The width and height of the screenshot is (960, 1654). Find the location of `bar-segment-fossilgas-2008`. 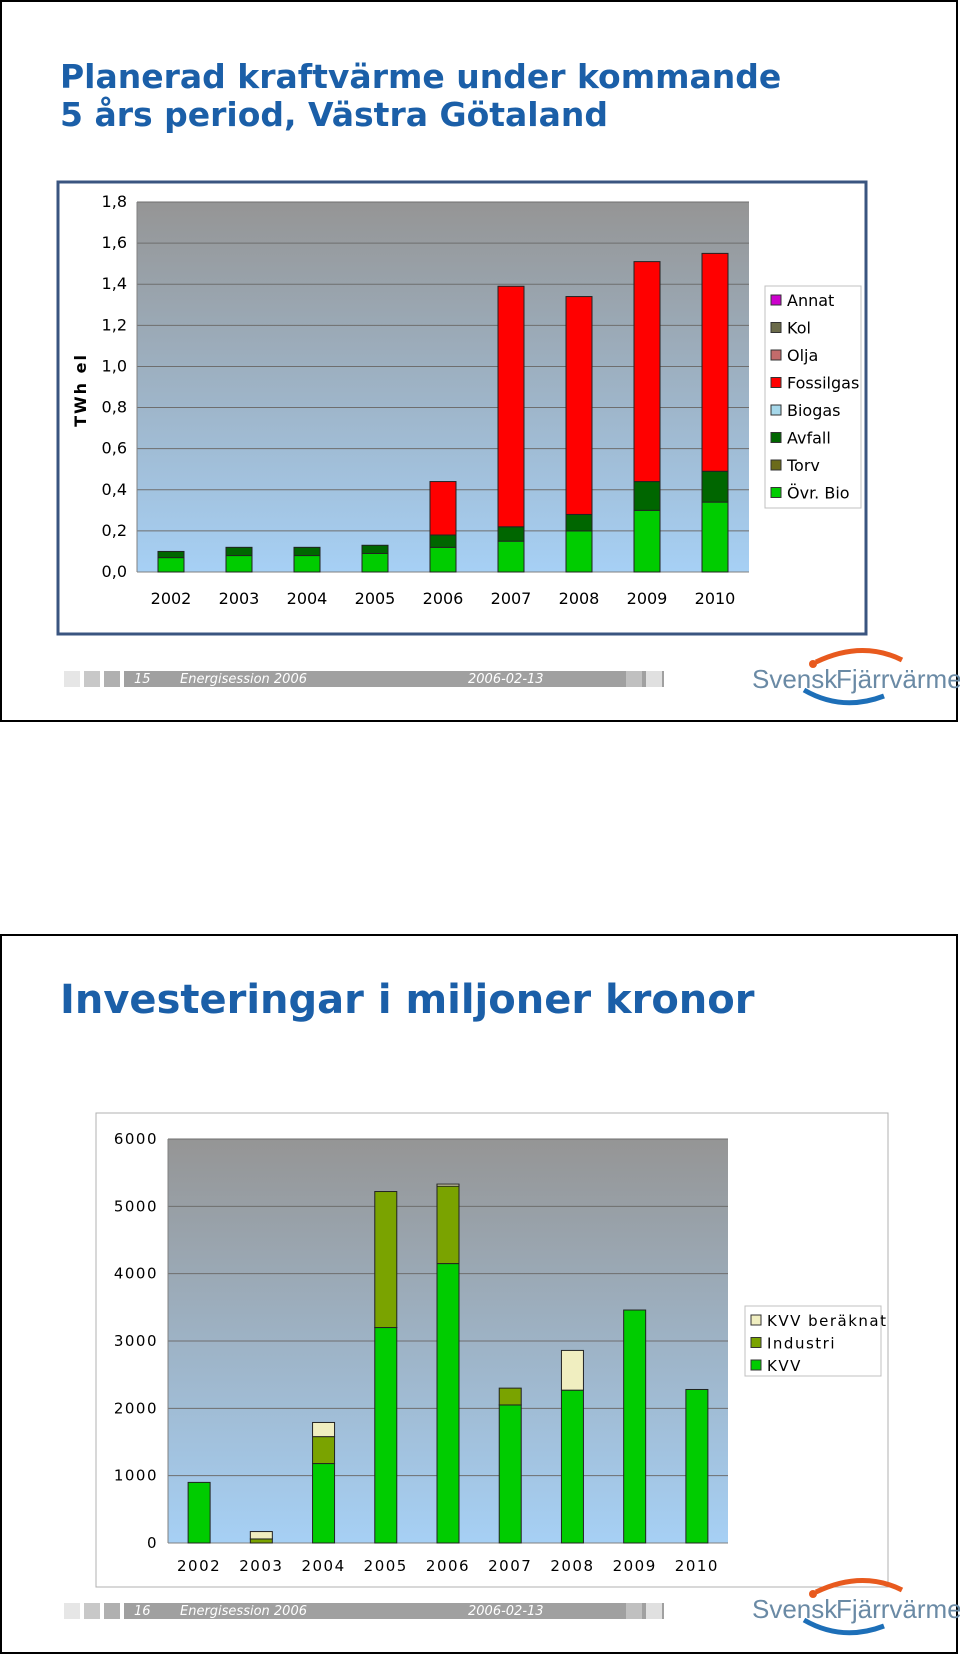

bar-segment-fossilgas-2008 is located at coordinates (579, 405).